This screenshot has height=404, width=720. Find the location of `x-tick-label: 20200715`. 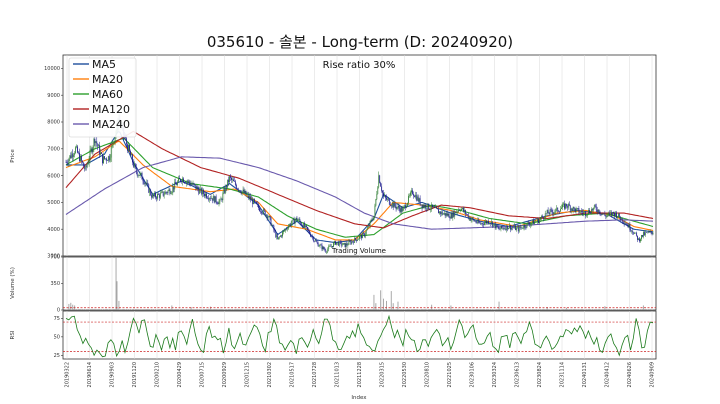

x-tick-label: 20200715 is located at coordinates (203, 374).